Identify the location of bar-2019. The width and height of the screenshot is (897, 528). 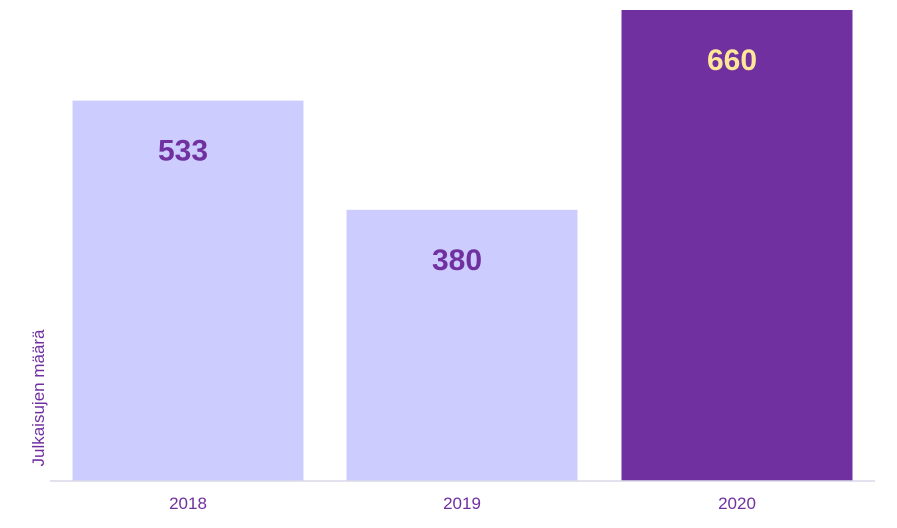
(462, 345).